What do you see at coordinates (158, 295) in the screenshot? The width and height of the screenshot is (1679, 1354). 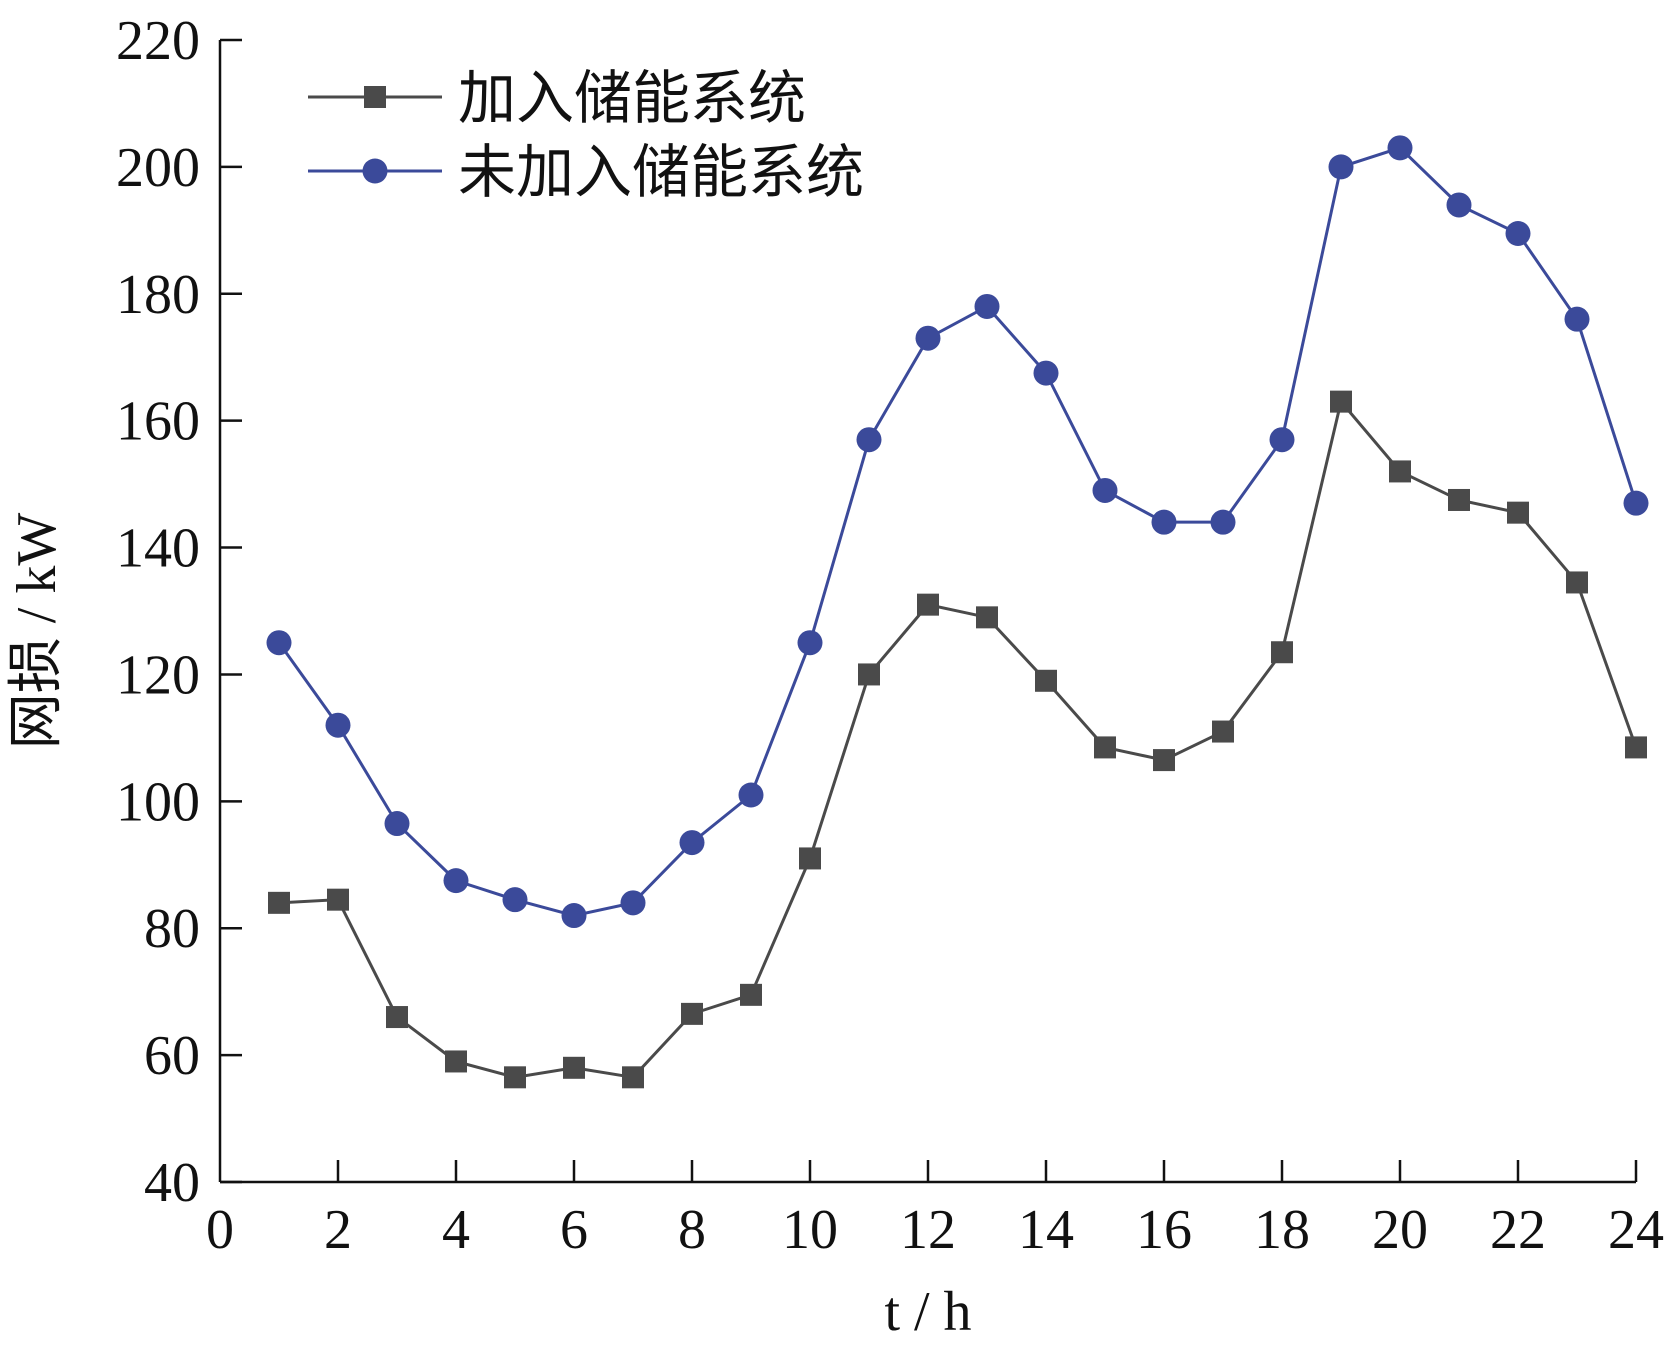 I see `y-tick-label: 180` at bounding box center [158, 295].